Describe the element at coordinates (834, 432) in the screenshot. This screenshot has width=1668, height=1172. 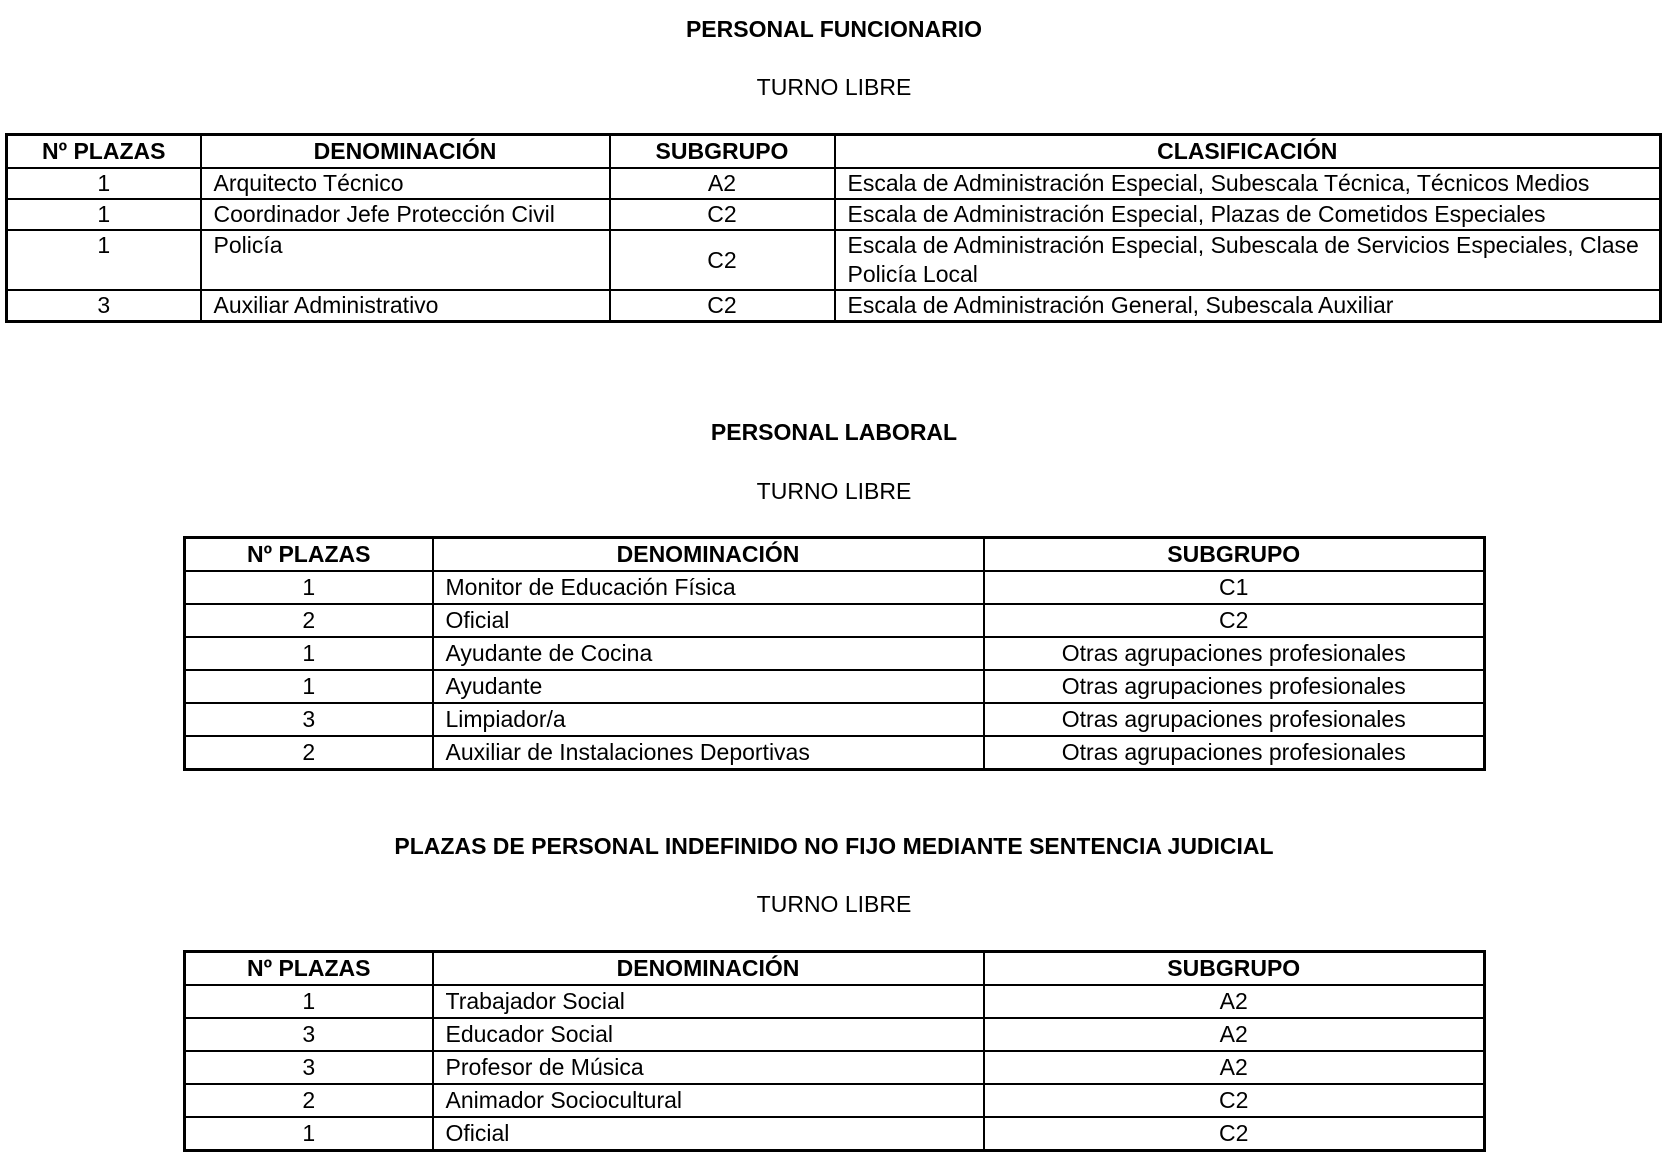
I see `section2-title: PERSONAL LABORAL` at that location.